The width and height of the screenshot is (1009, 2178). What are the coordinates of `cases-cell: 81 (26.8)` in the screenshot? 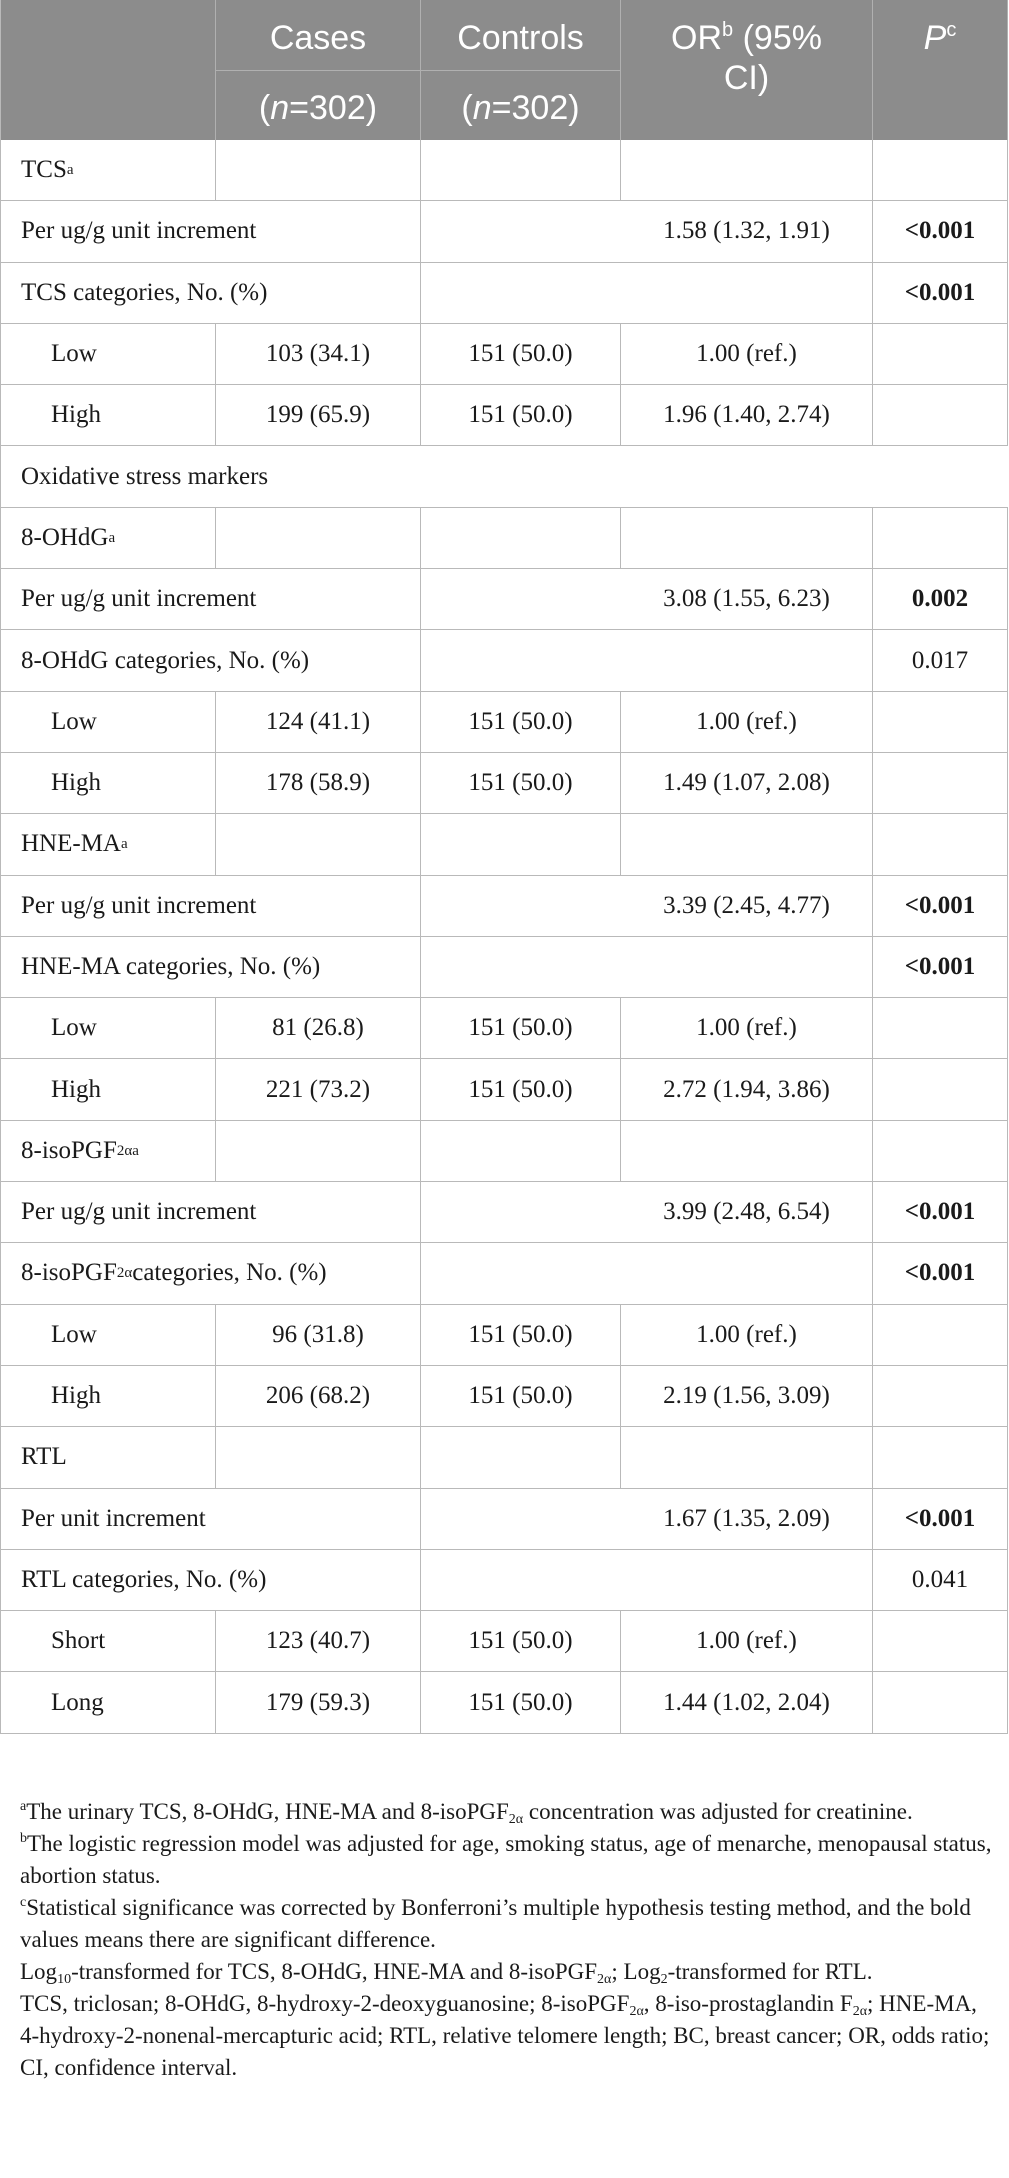 It's located at (318, 1028).